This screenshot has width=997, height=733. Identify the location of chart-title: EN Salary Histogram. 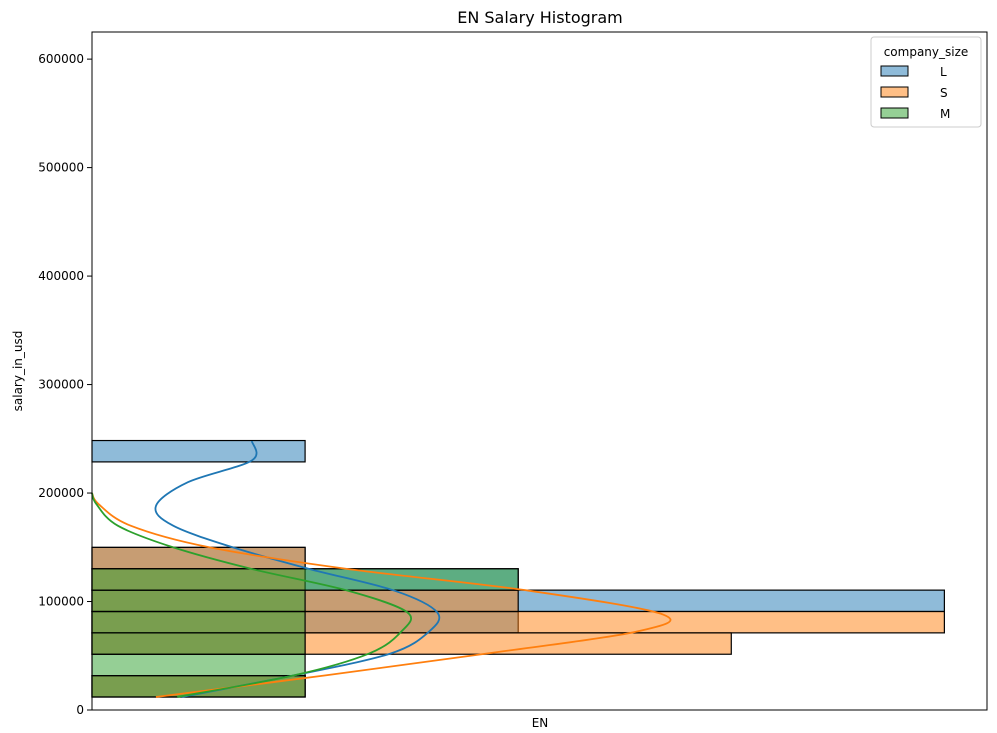
(540, 17).